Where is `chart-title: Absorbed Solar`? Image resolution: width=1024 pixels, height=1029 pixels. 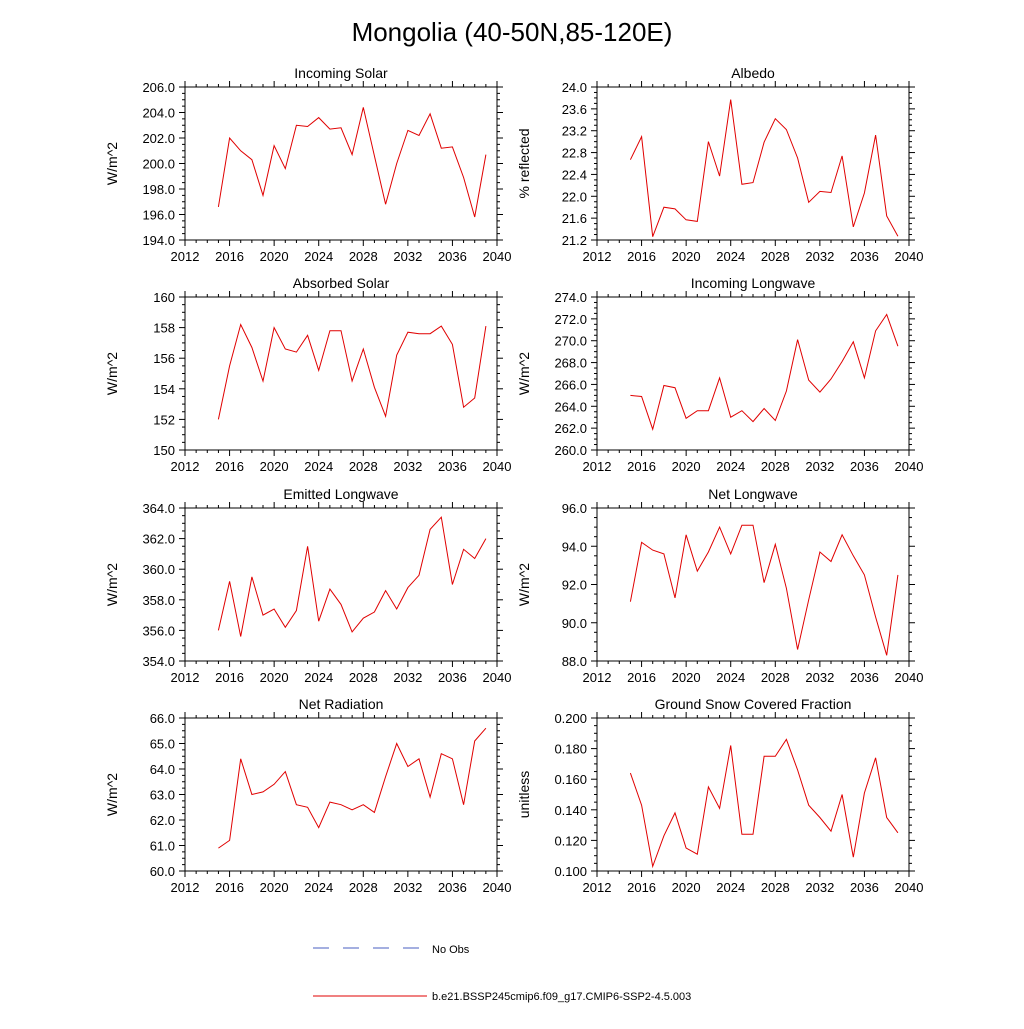 chart-title: Absorbed Solar is located at coordinates (341, 283).